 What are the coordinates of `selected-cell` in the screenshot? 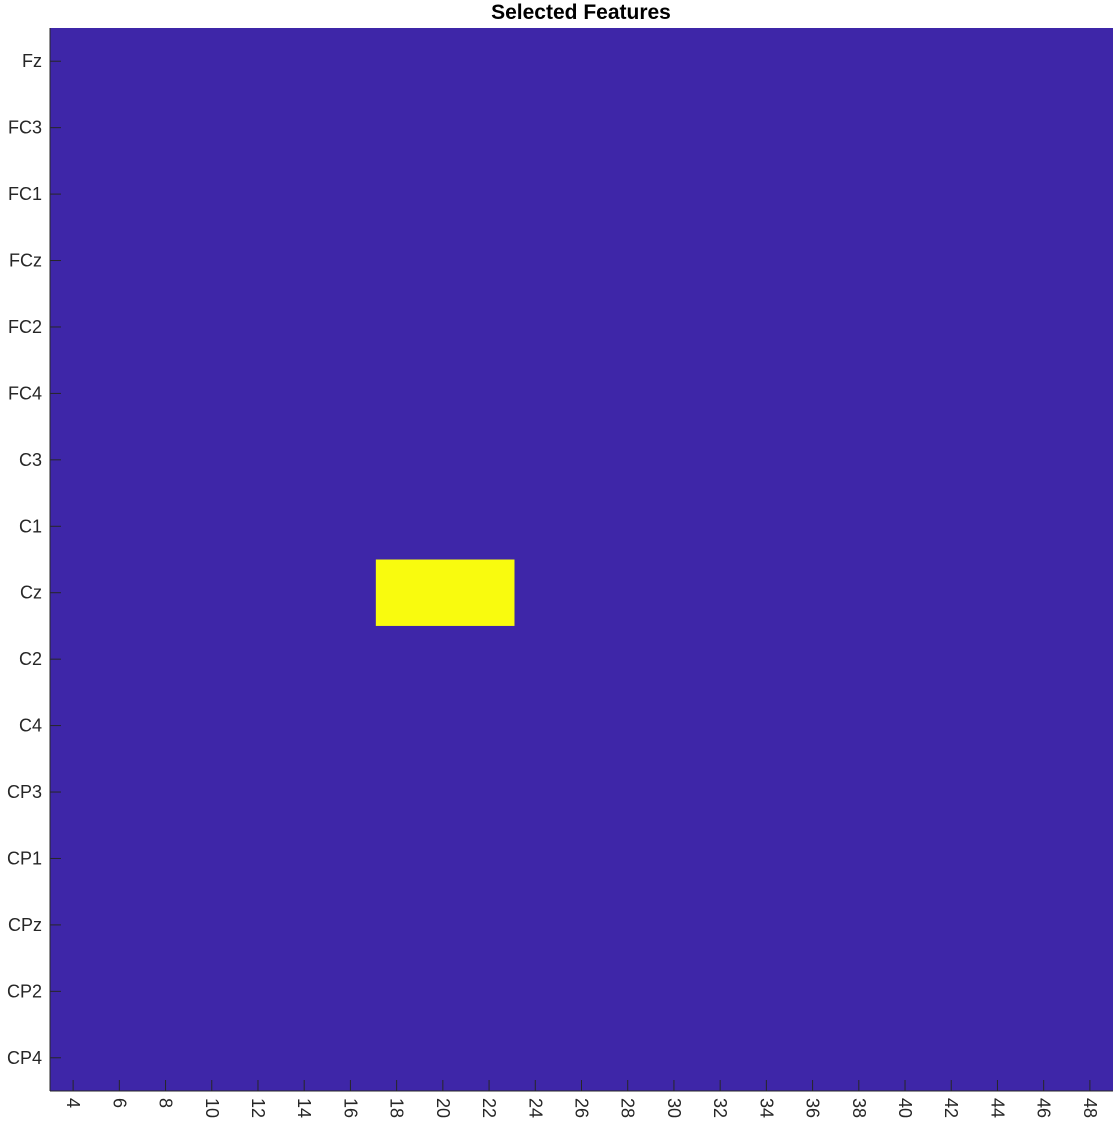 It's located at (445, 592).